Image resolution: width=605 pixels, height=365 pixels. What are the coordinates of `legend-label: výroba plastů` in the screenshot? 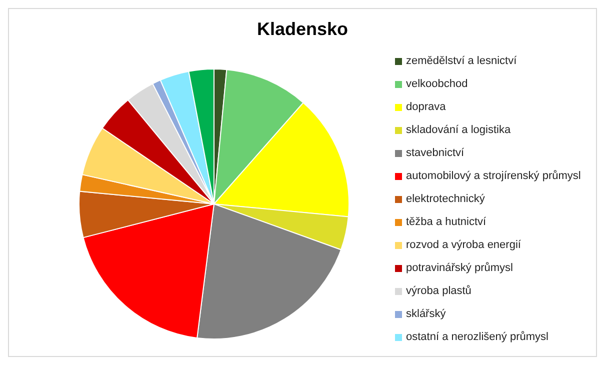 It's located at (439, 291).